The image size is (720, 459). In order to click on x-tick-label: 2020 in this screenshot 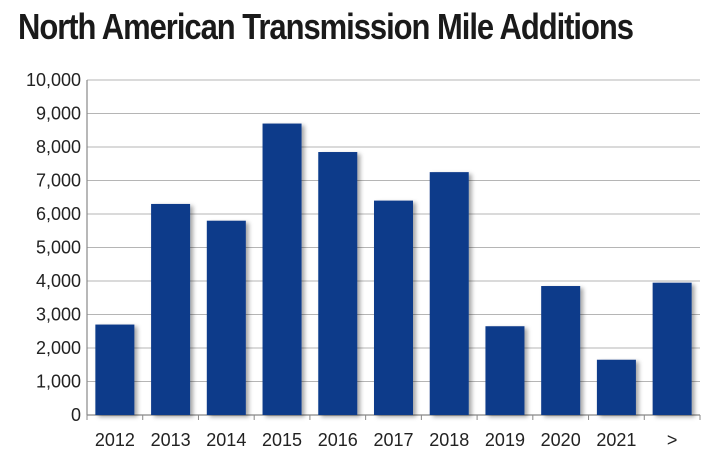, I will do `click(561, 440)`.